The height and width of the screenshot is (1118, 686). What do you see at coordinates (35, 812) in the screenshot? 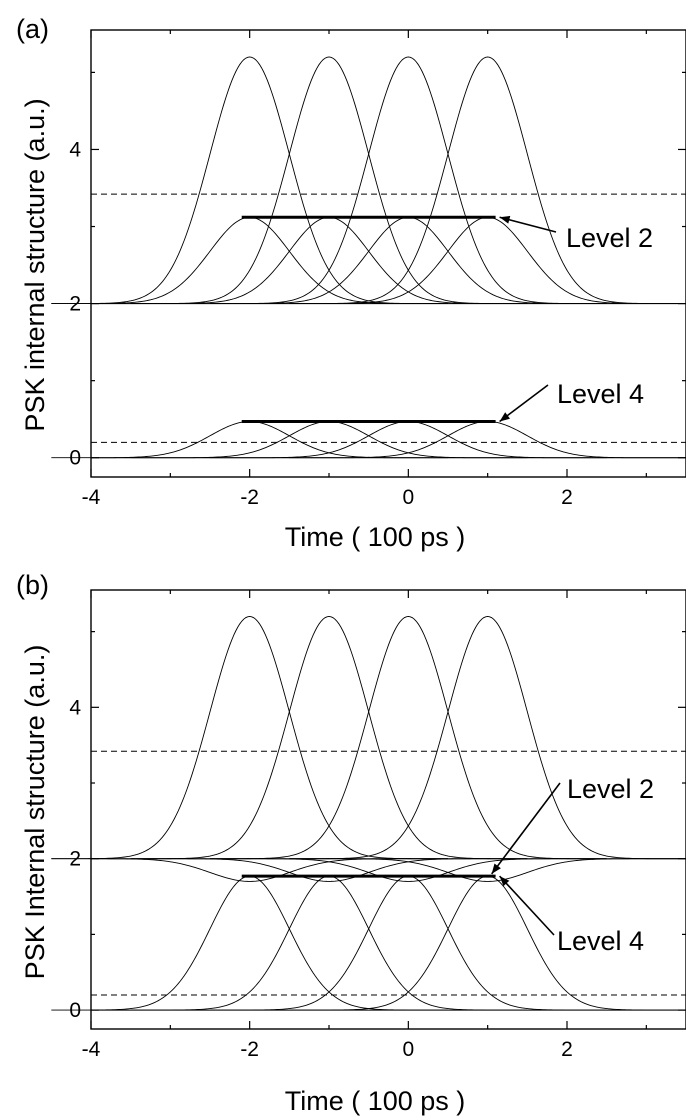
I see `y-axis-title: PSK Internal structure (a.u.)` at bounding box center [35, 812].